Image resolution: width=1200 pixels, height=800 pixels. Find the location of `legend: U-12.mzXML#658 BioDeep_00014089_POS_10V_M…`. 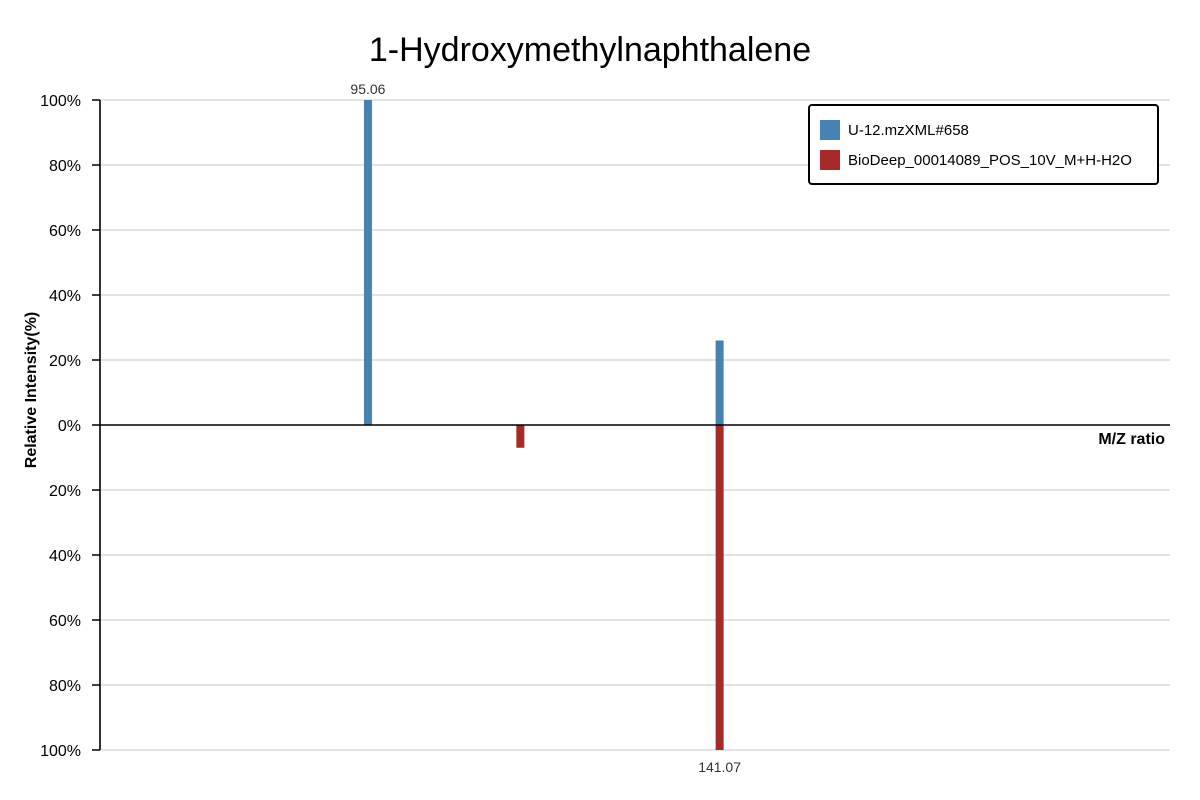

legend: U-12.mzXML#658 BioDeep_00014089_POS_10V_M… is located at coordinates (983, 144).